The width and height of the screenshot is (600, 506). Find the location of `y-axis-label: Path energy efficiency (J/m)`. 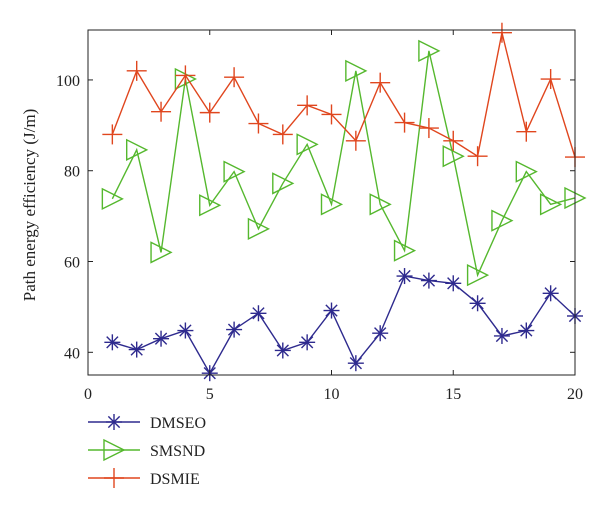

y-axis-label: Path energy efficiency (J/m) is located at coordinates (29, 205).